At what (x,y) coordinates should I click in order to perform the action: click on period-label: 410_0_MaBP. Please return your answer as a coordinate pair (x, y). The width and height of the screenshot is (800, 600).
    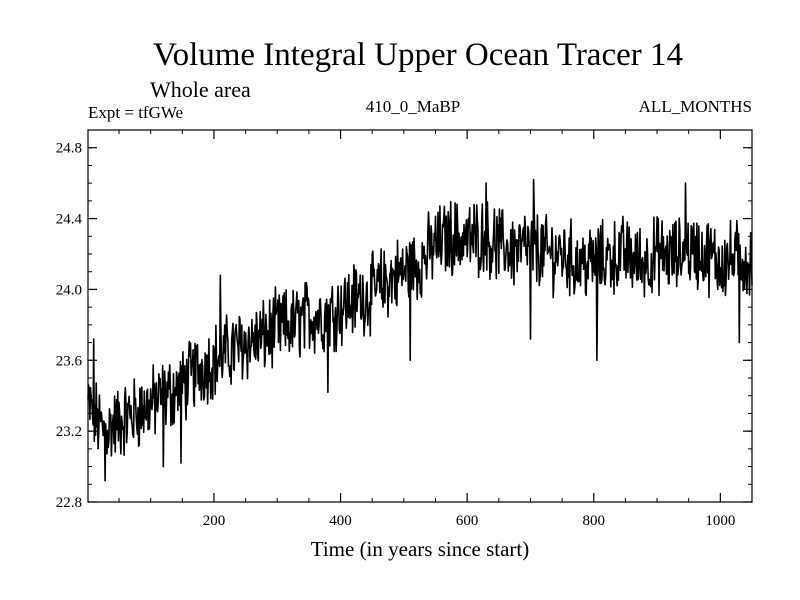
    Looking at the image, I should click on (413, 106).